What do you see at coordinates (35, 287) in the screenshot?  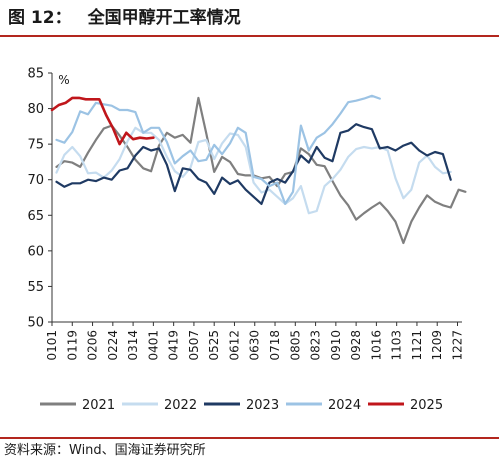 I see `y-tick-label: 55` at bounding box center [35, 287].